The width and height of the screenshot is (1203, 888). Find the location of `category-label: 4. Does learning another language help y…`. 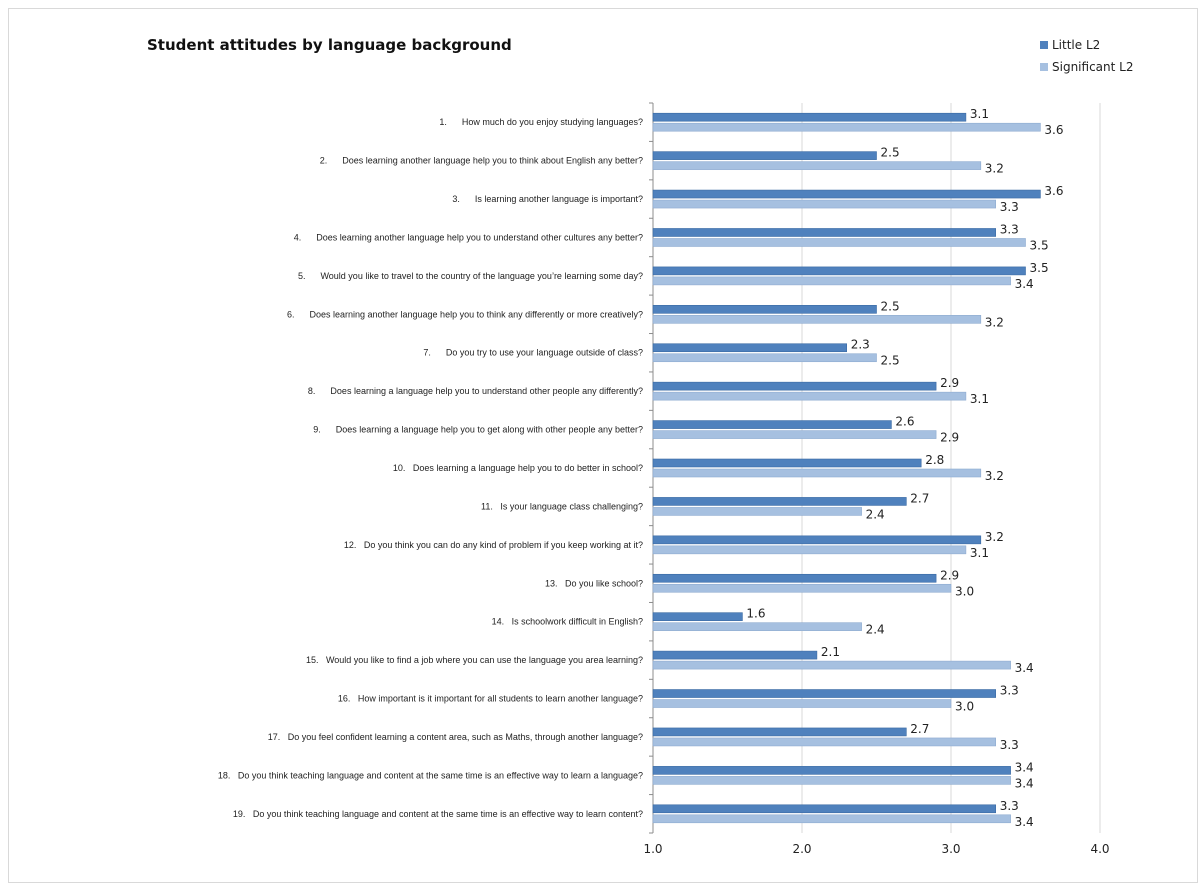

category-label: 4. Does learning another language help y… is located at coordinates (468, 237).